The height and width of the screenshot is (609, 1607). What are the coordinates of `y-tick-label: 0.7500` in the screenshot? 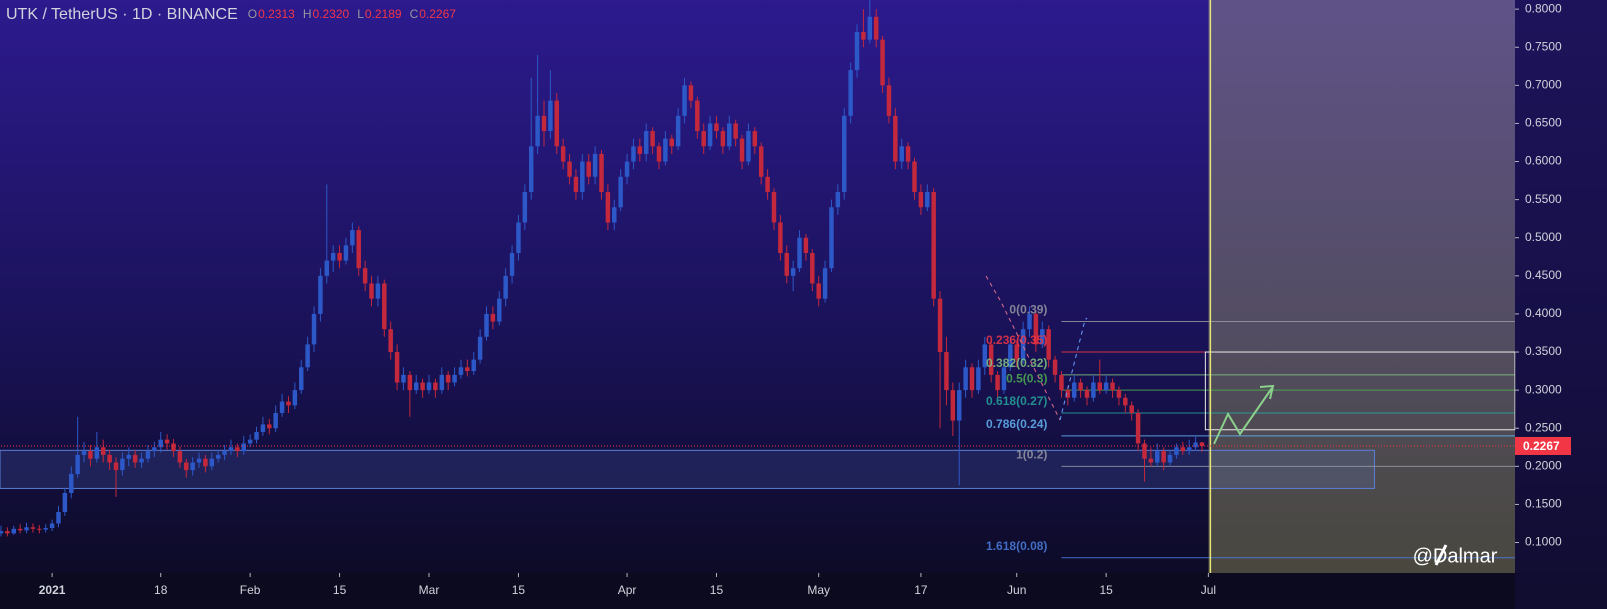 It's located at (1543, 46).